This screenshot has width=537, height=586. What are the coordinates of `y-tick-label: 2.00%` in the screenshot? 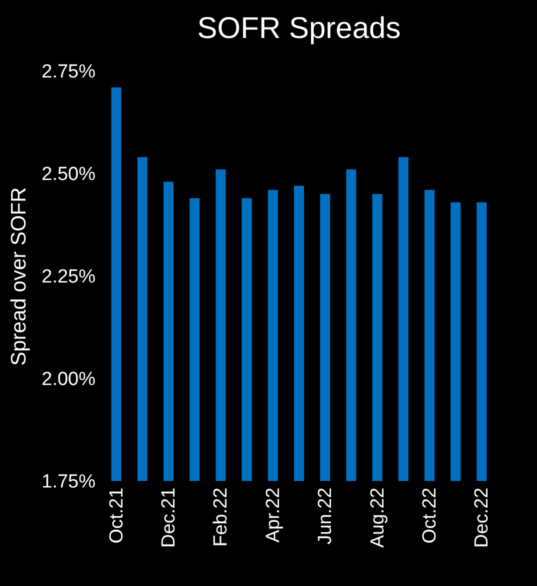 It's located at (69, 379).